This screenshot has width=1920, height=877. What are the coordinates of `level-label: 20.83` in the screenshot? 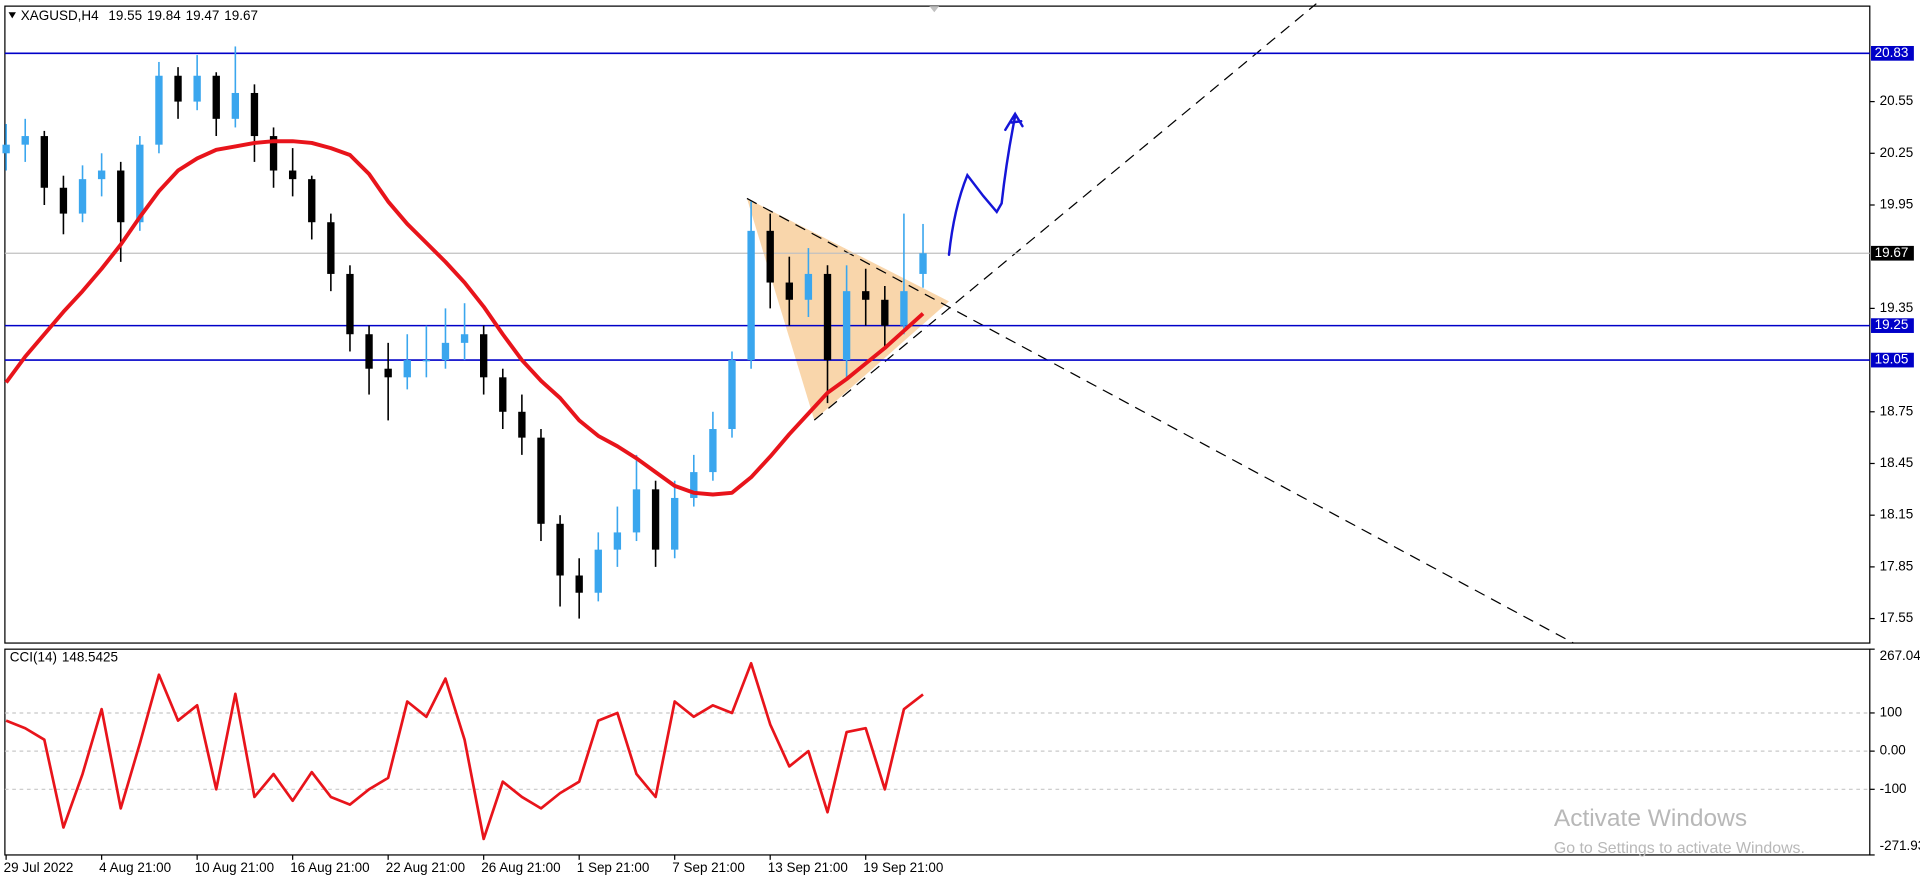 It's located at (1892, 52).